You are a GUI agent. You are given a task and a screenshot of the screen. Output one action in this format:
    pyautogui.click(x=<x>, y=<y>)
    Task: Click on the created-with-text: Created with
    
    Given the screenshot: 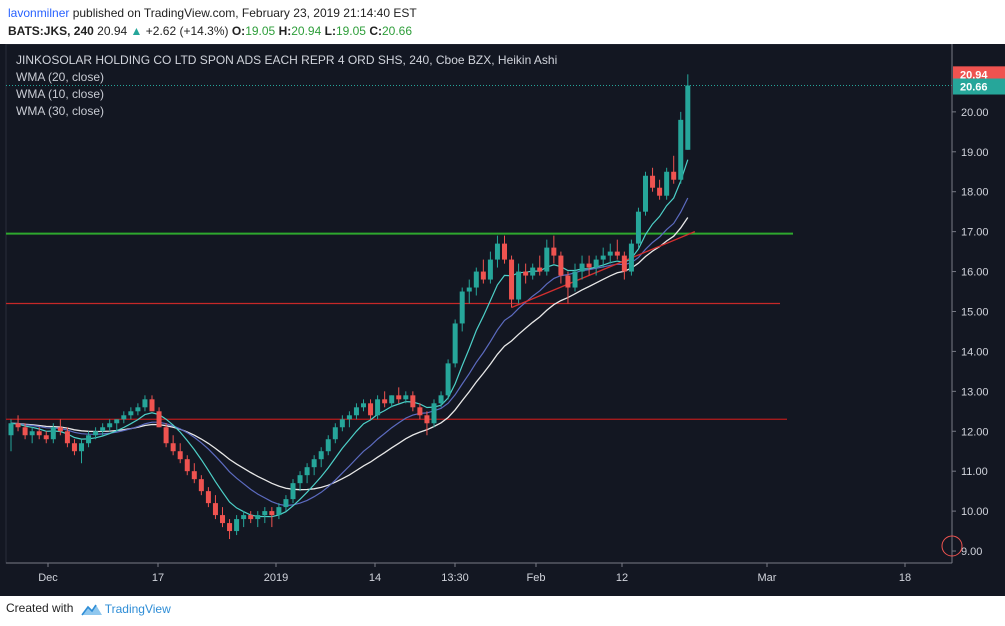 What is the action you would take?
    pyautogui.click(x=40, y=608)
    